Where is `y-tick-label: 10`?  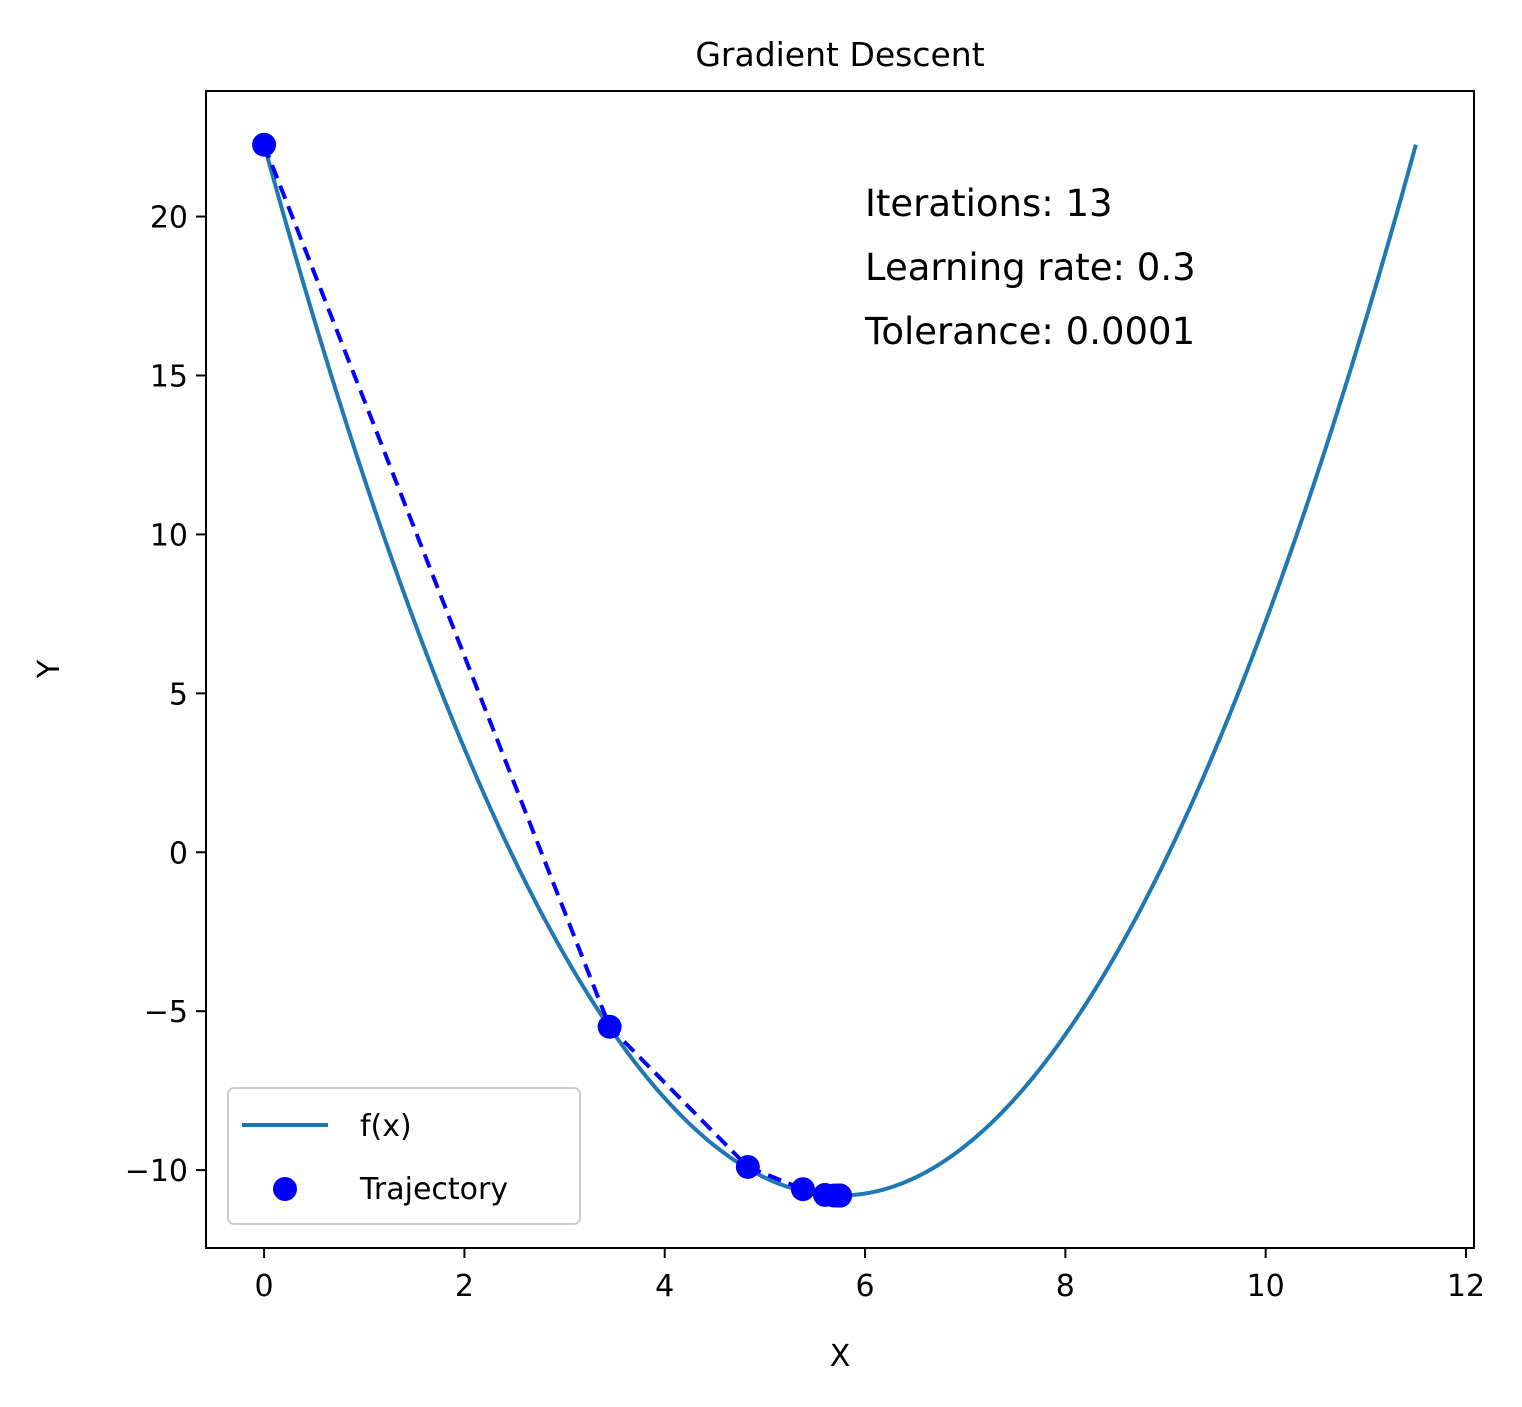 y-tick-label: 10 is located at coordinates (169, 535).